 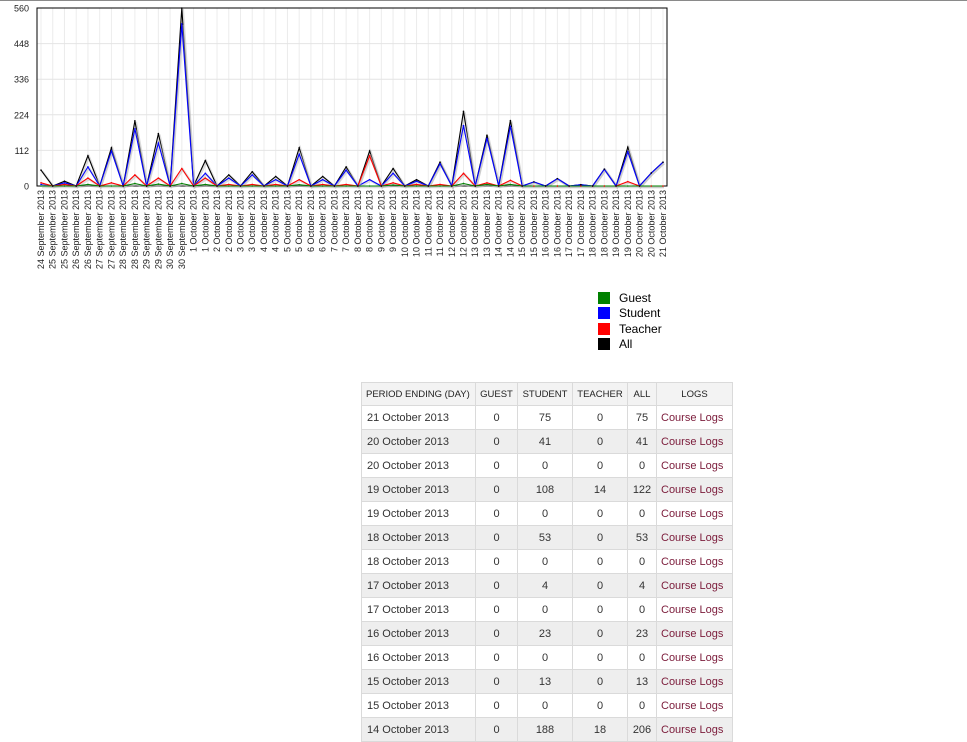 What do you see at coordinates (252, 221) in the screenshot?
I see `x-tick-label: 3 October 2013` at bounding box center [252, 221].